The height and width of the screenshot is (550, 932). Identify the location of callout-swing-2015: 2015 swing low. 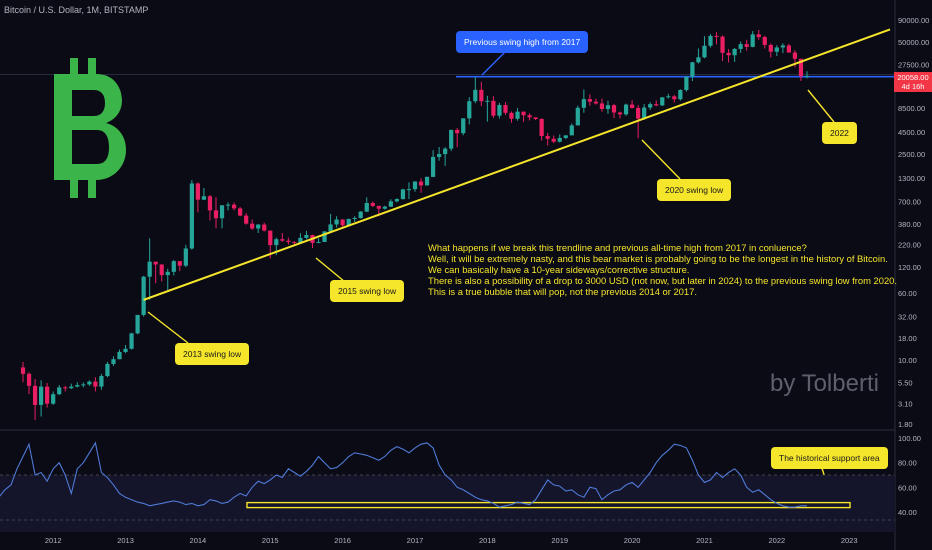
(367, 291).